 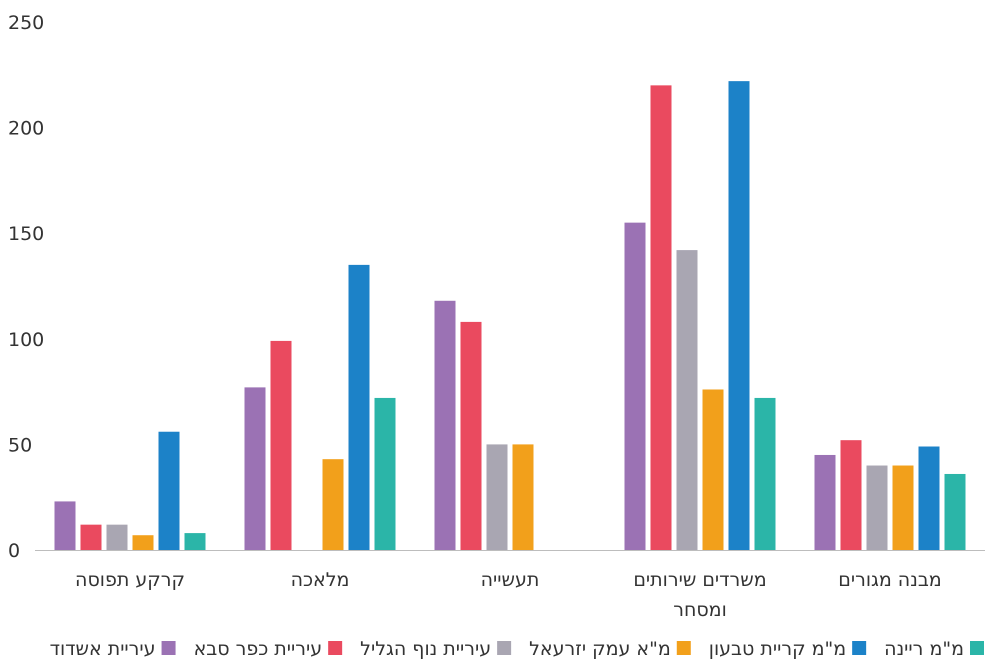 I want to click on legend-item: מ"א עמק יזרעאל, so click(x=610, y=649).